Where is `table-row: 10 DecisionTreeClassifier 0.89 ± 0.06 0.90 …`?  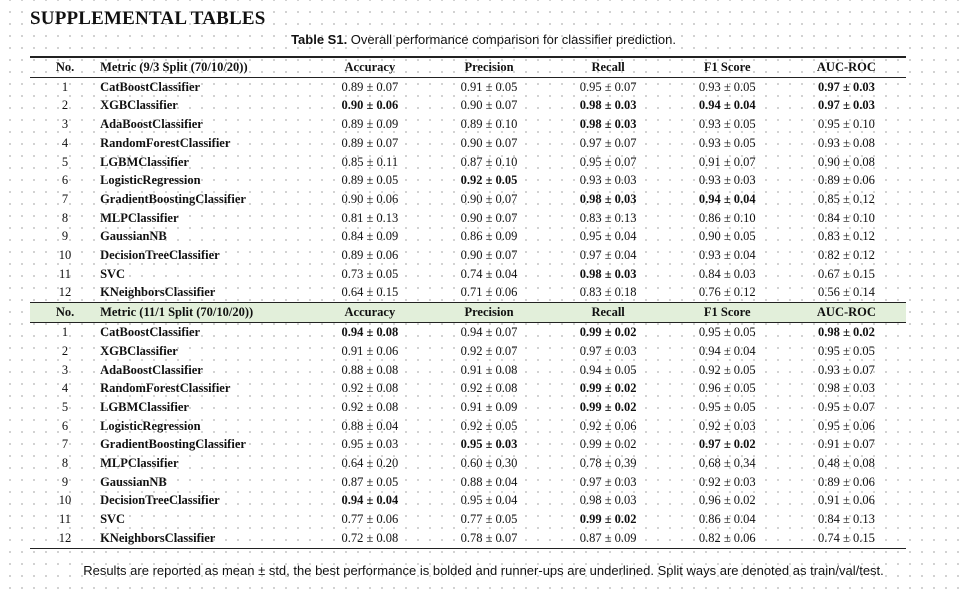
table-row: 10 DecisionTreeClassifier 0.89 ± 0.06 0.90 … is located at coordinates (468, 255).